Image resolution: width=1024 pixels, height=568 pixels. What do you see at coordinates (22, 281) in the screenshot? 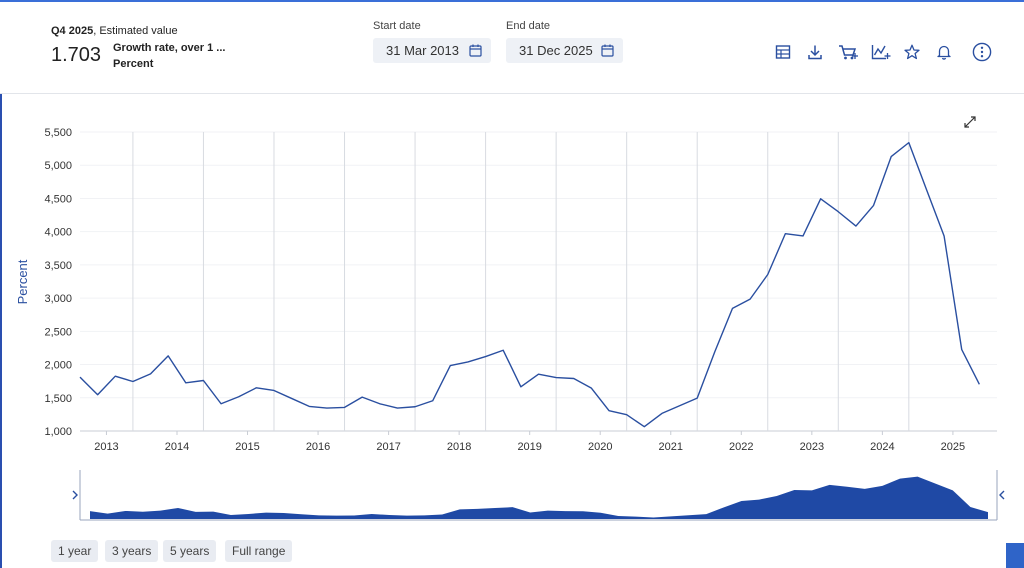
I see `y-axis-label: Percent` at bounding box center [22, 281].